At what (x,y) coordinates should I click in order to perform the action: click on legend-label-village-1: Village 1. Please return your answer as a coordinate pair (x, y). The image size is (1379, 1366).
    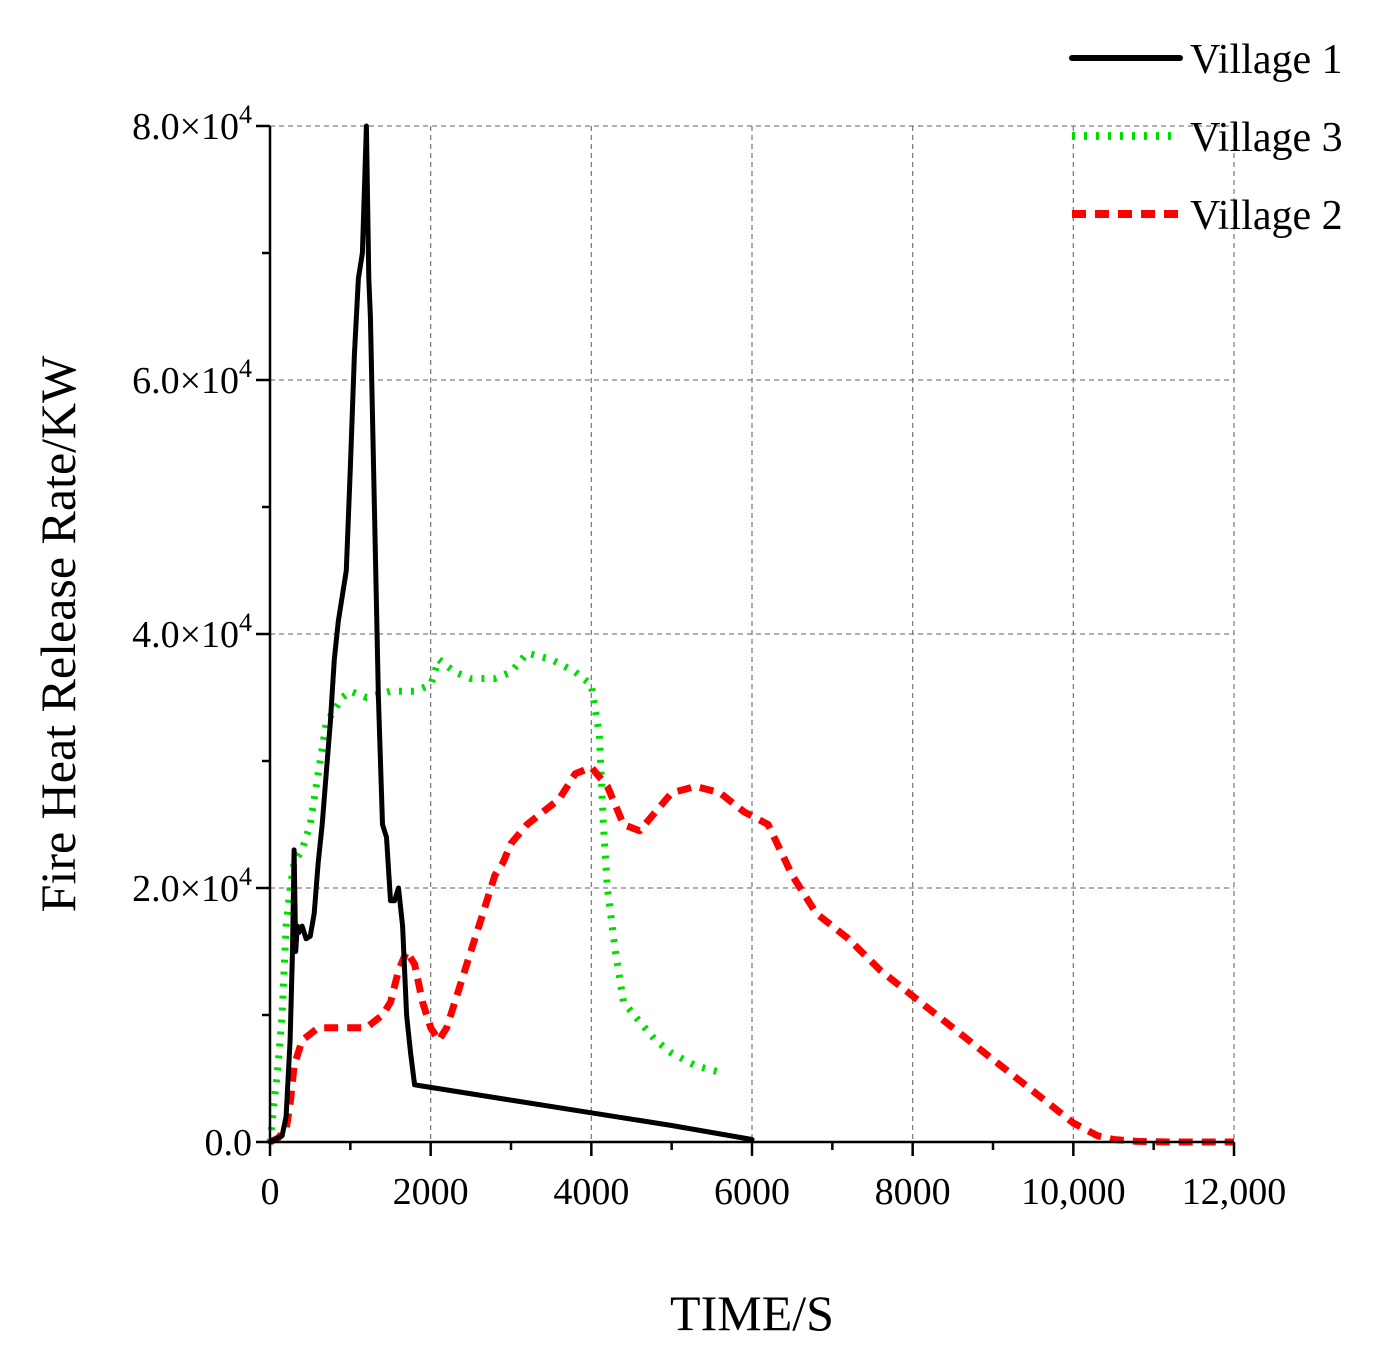
    Looking at the image, I should click on (1266, 60).